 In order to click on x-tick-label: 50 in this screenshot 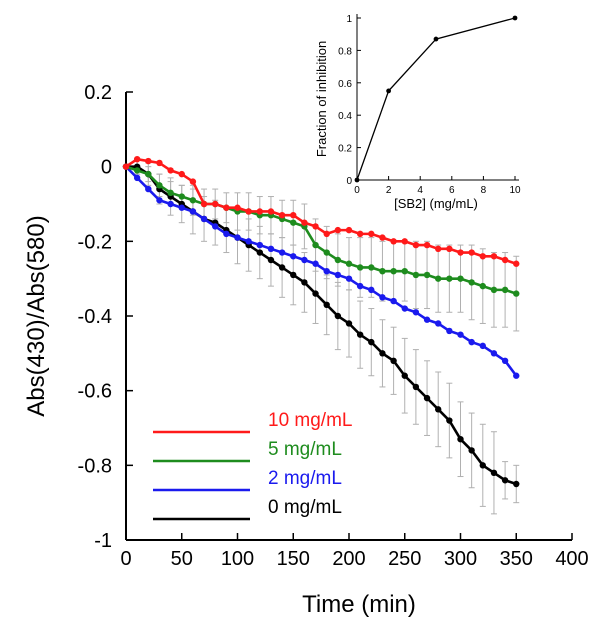, I will do `click(182, 559)`.